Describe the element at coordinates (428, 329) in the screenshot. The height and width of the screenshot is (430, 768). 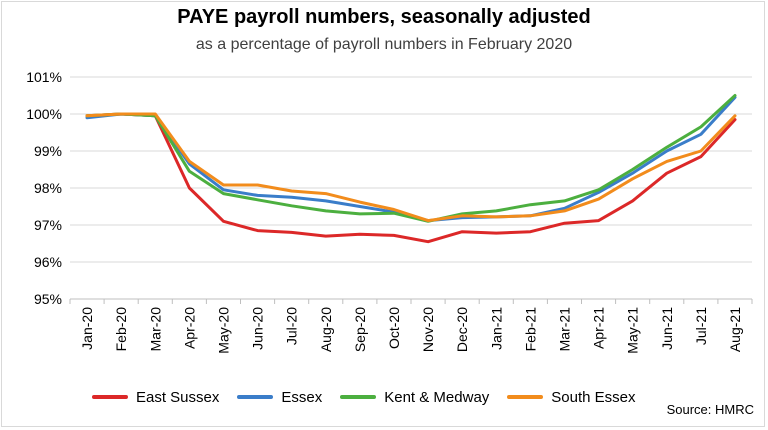
I see `x-tick-label: Nov-20` at that location.